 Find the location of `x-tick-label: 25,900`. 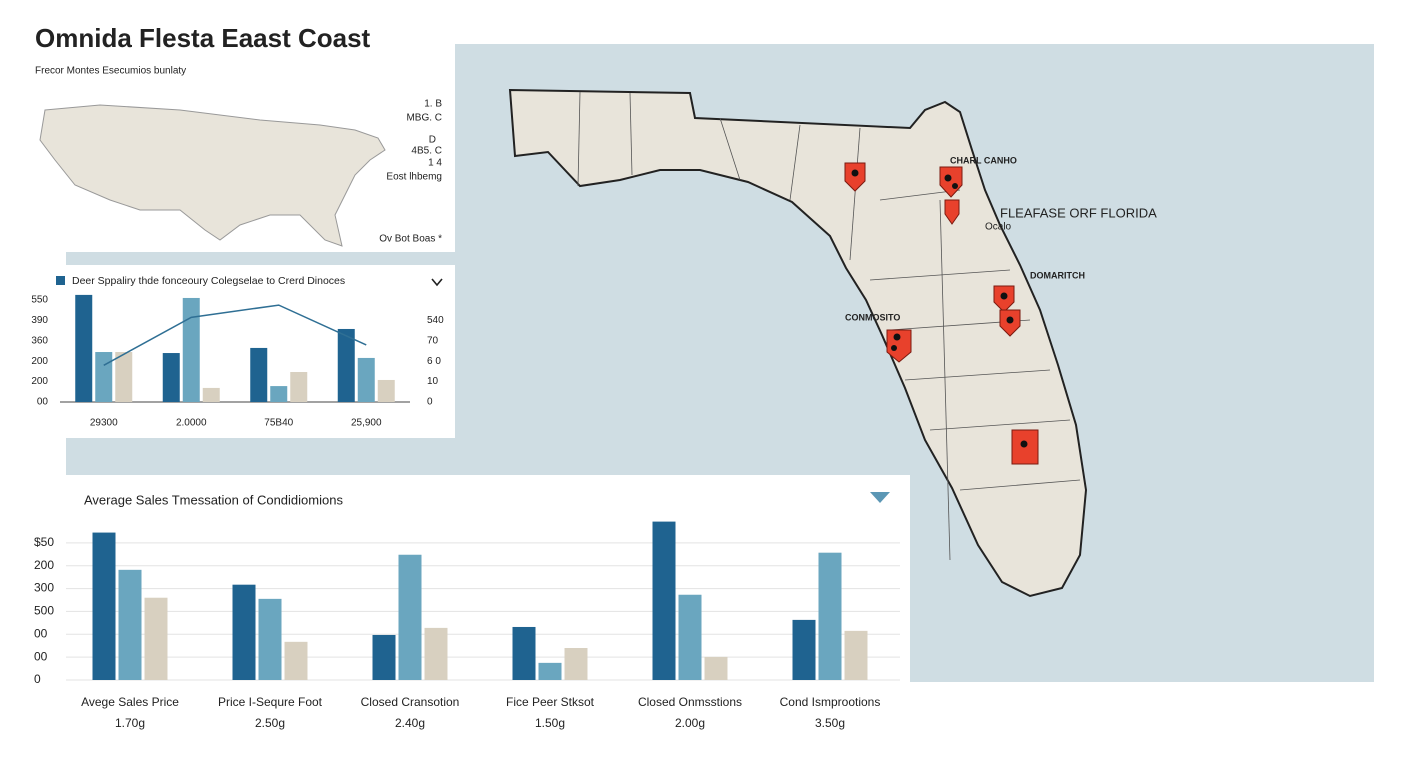

x-tick-label: 25,900 is located at coordinates (366, 423).